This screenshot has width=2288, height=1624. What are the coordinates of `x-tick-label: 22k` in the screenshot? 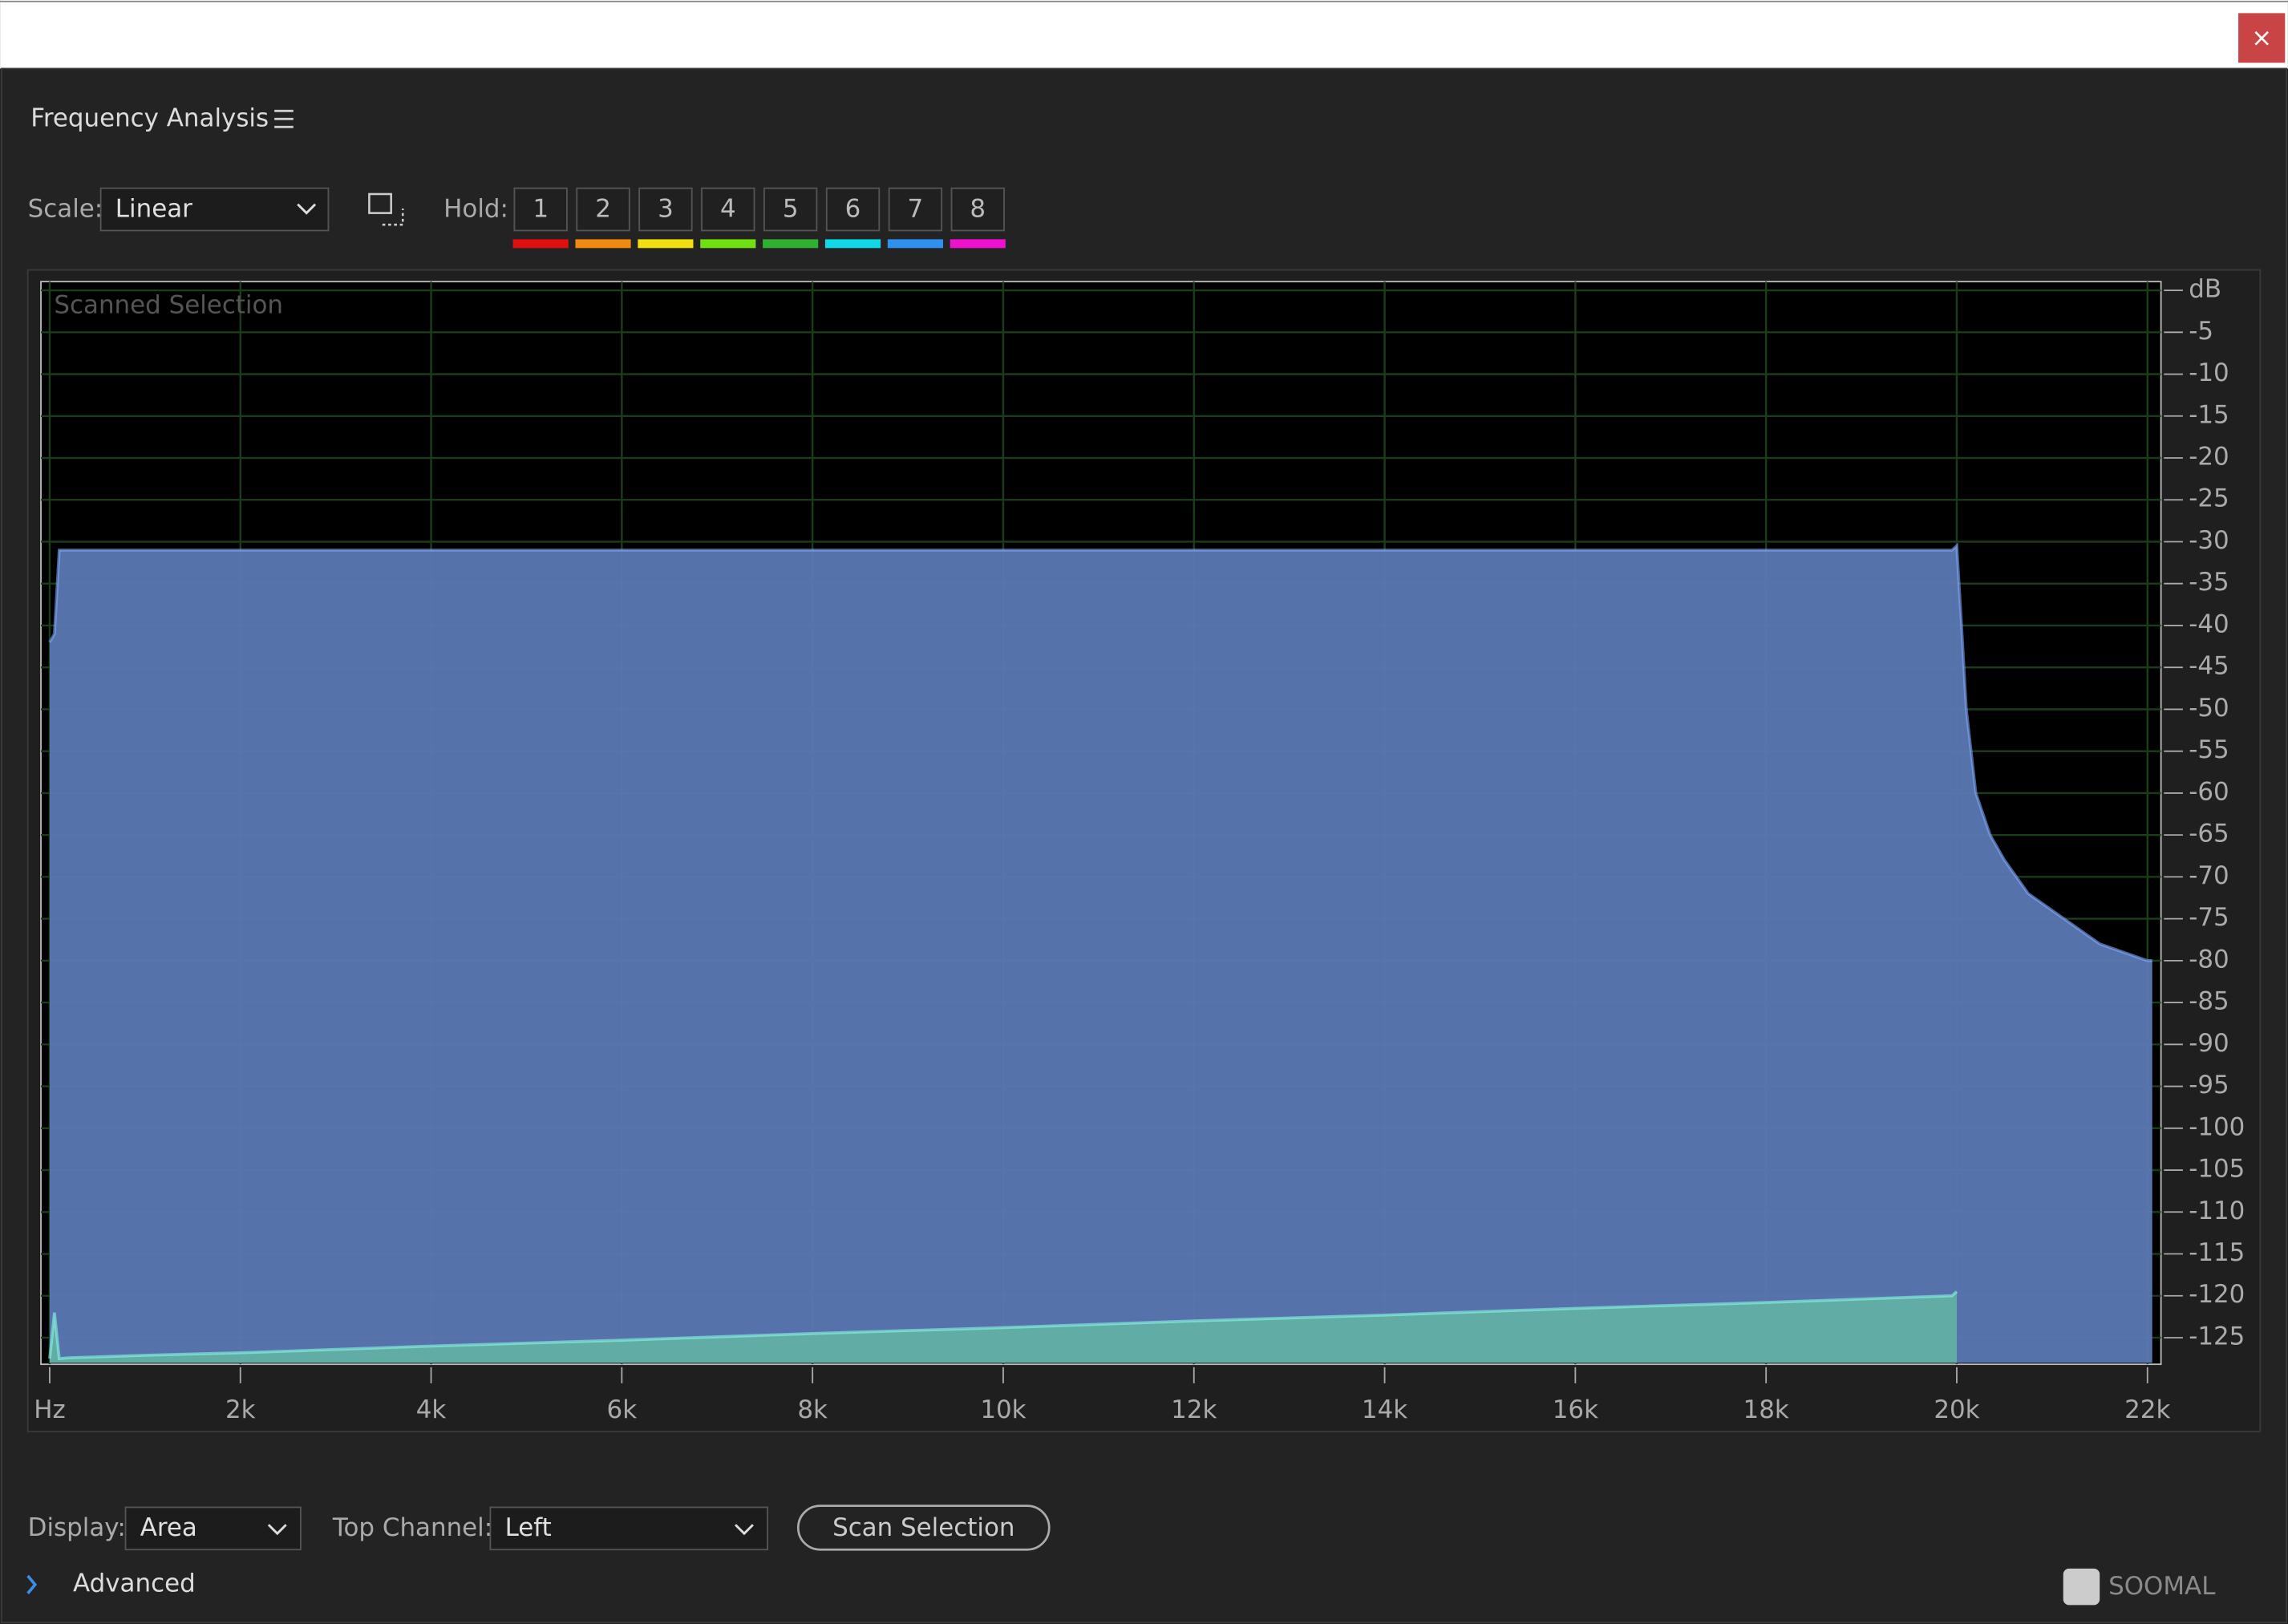 It's located at (2147, 1409).